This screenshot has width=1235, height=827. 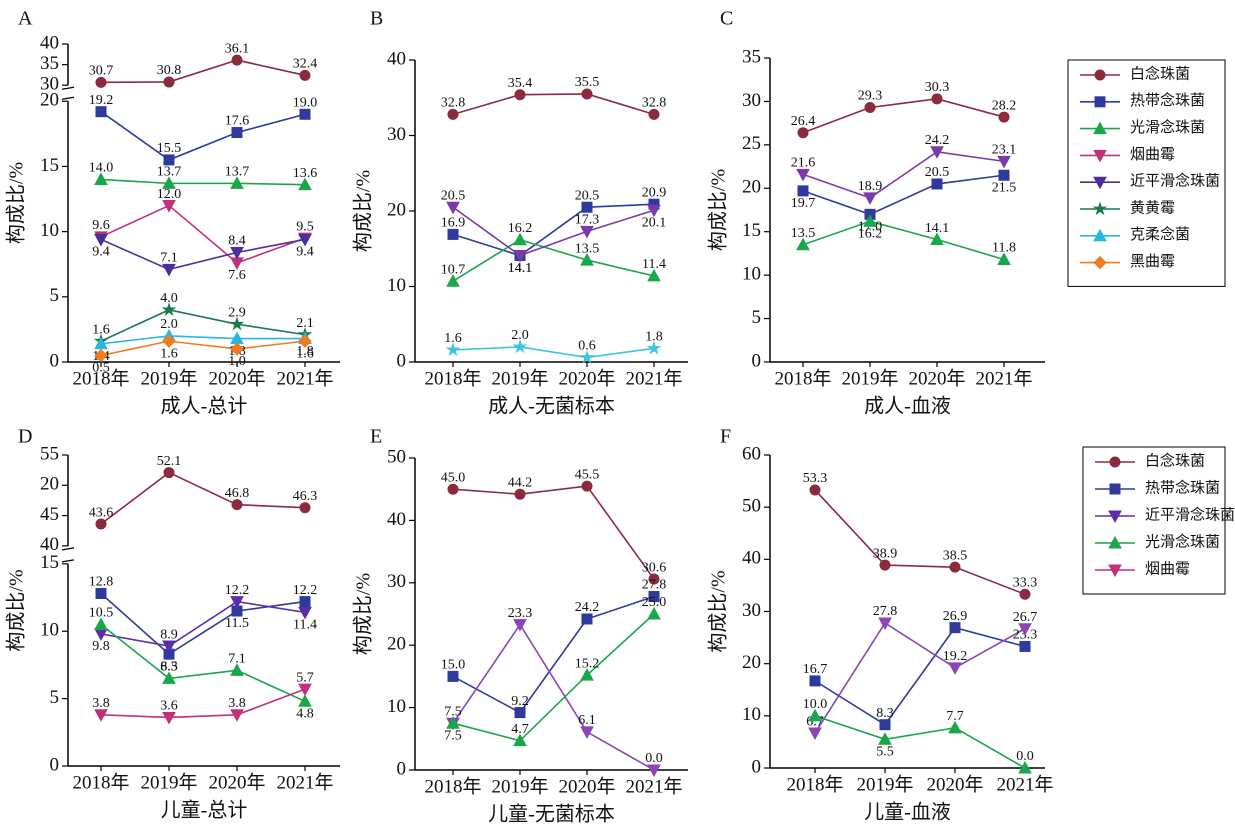 I want to click on value-label: 17.6, so click(x=237, y=121).